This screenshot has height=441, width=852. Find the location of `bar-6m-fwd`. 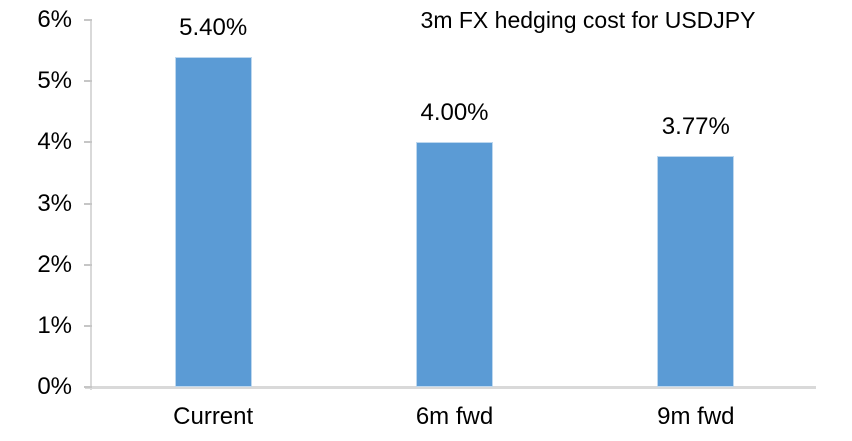

bar-6m-fwd is located at coordinates (454, 264).